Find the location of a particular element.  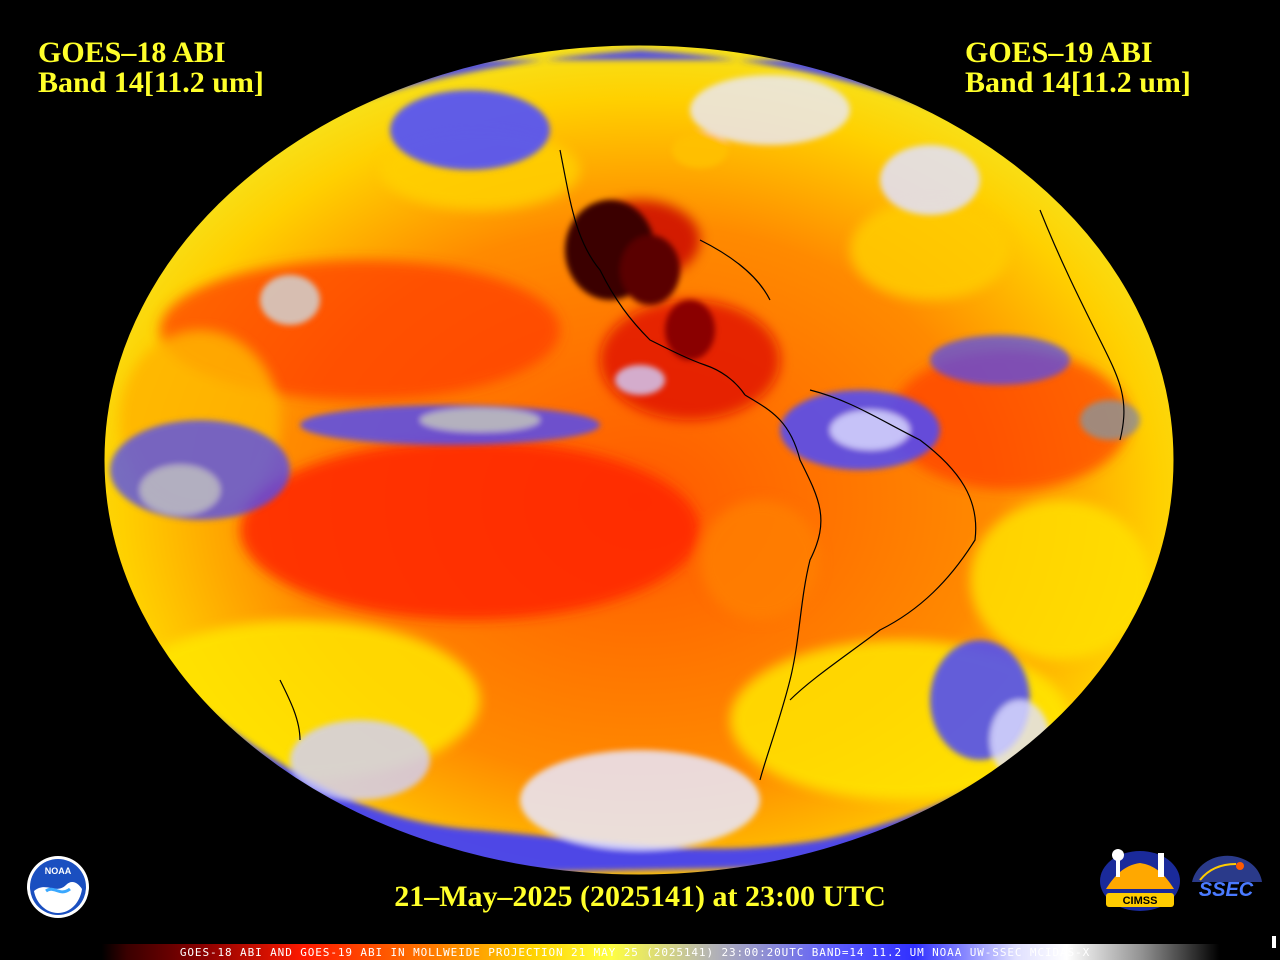

cimss-logo-text: CIMSS is located at coordinates (1140, 901).